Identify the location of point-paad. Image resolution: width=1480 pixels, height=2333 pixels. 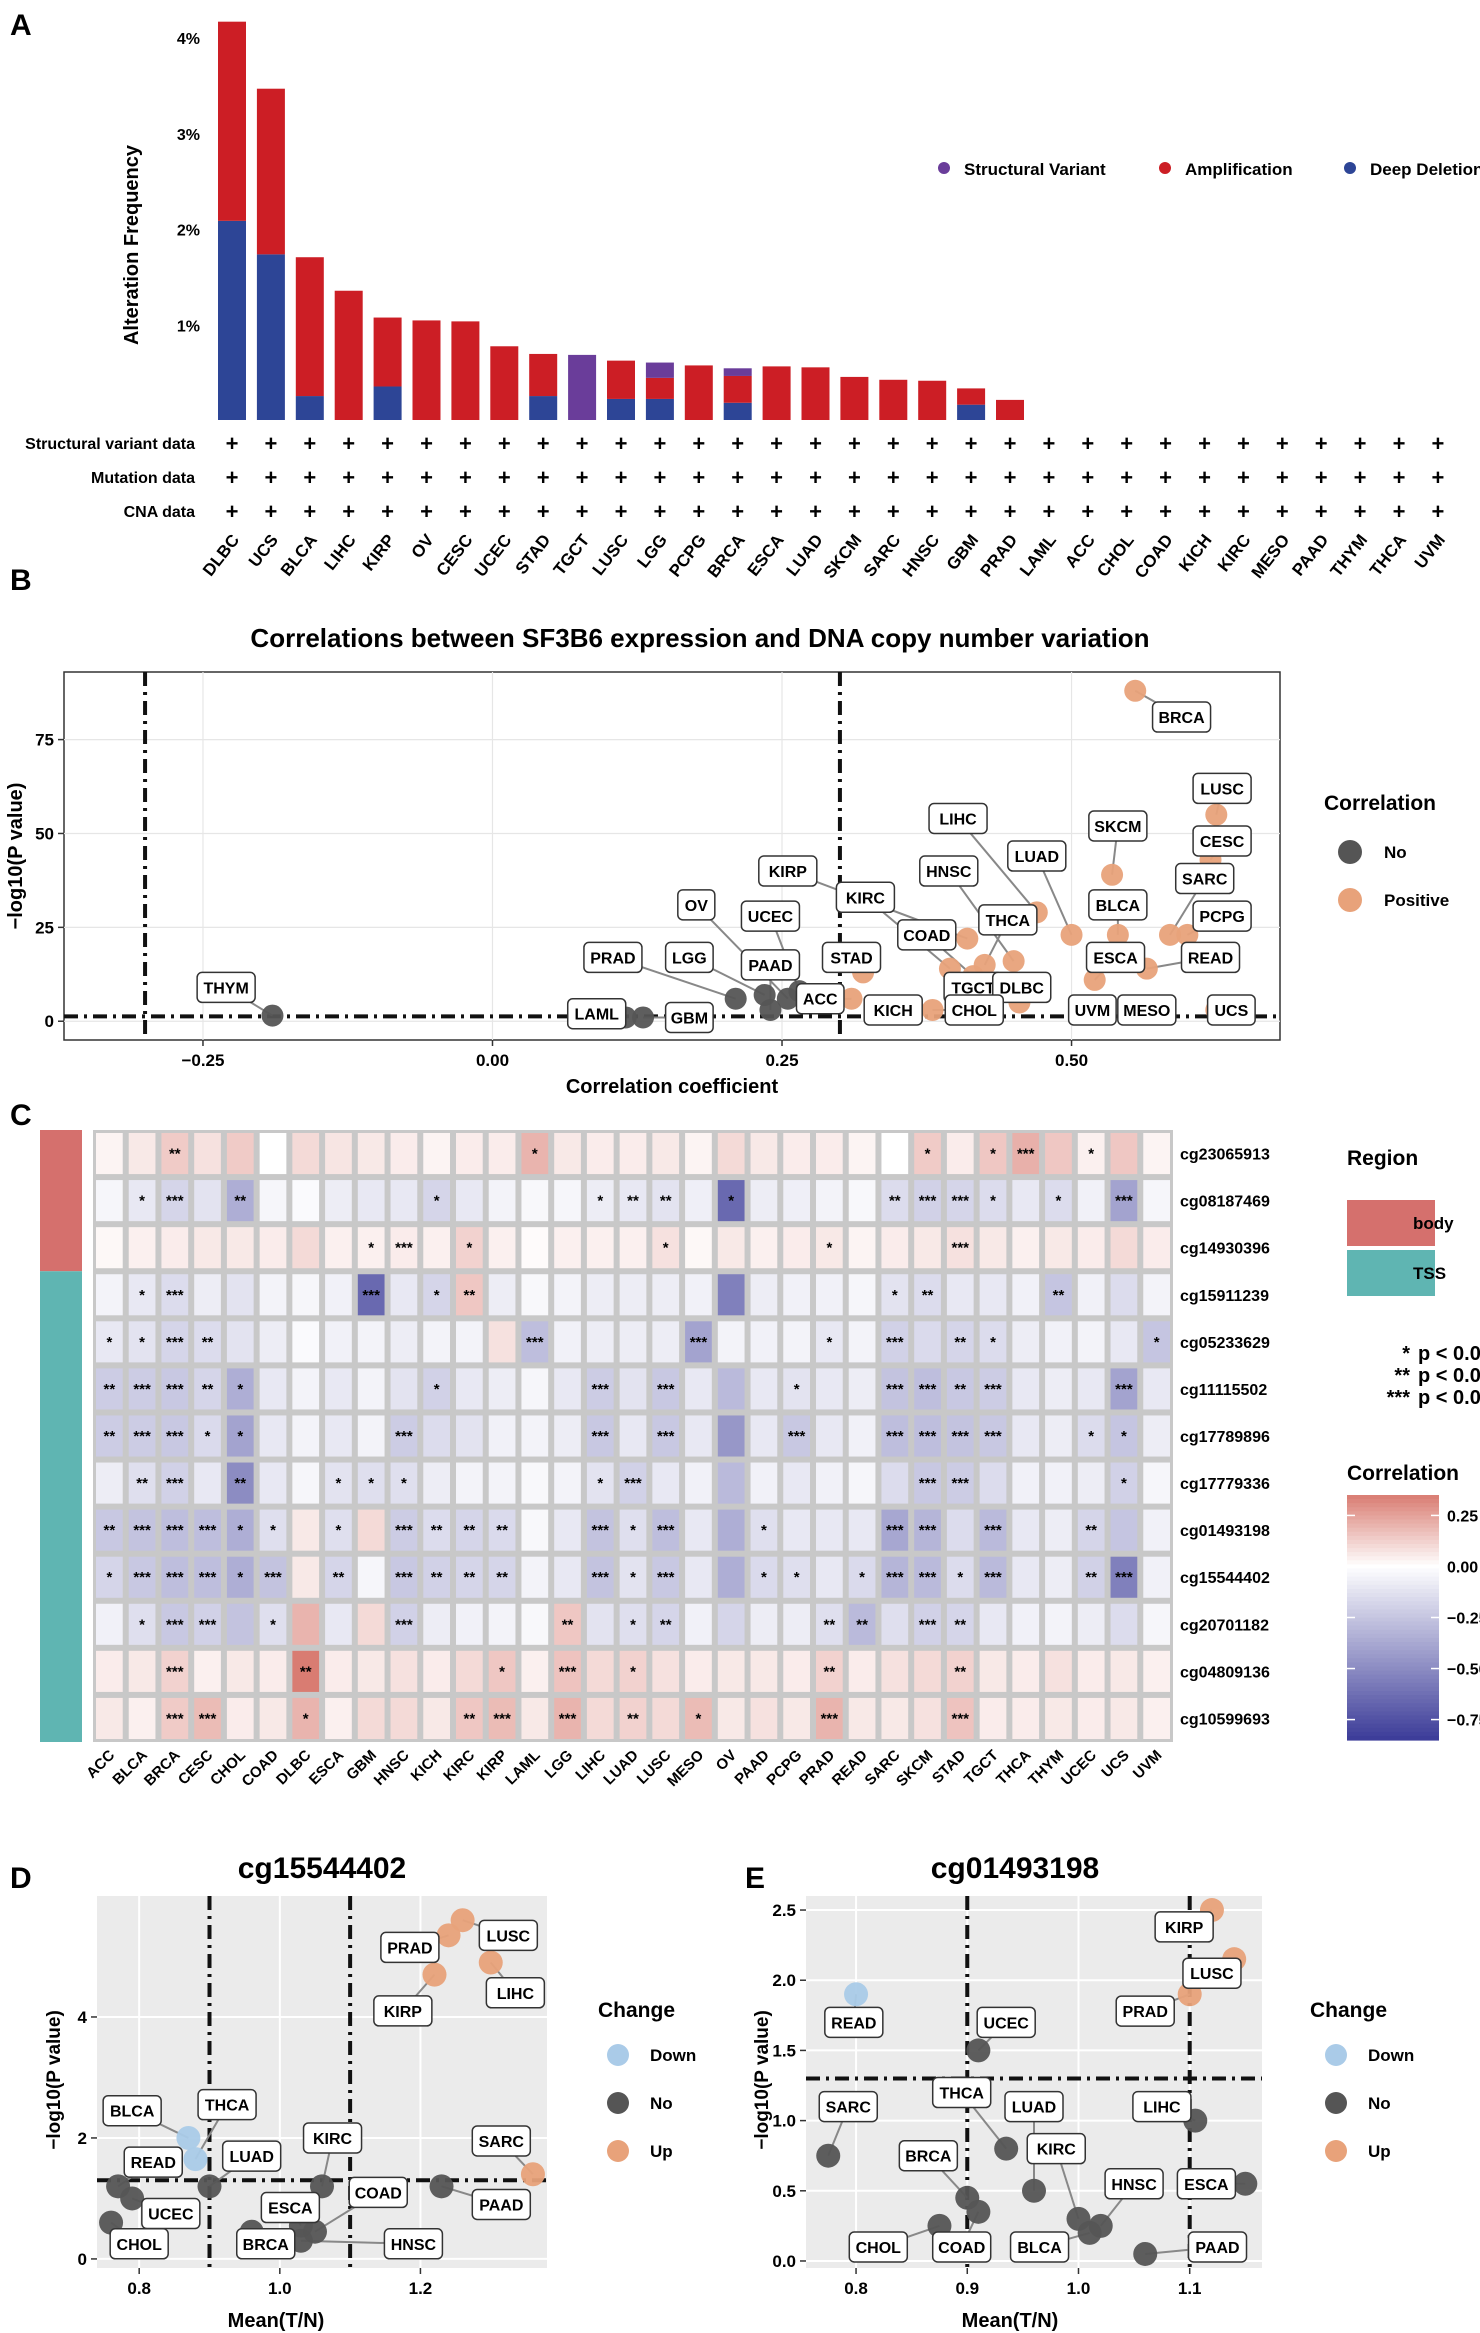
(441, 2186).